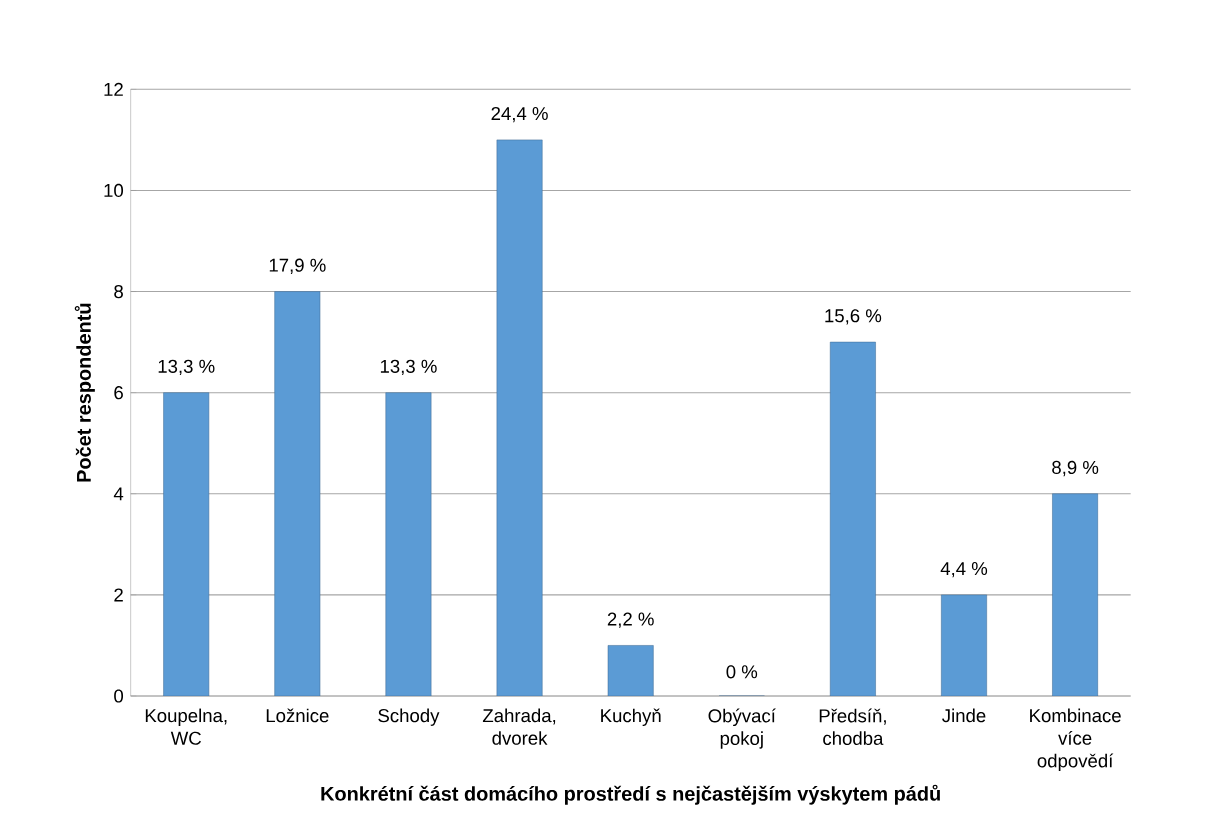 Image resolution: width=1208 pixels, height=836 pixels. Describe the element at coordinates (853, 317) in the screenshot. I see `annotation: 15,6 %` at that location.